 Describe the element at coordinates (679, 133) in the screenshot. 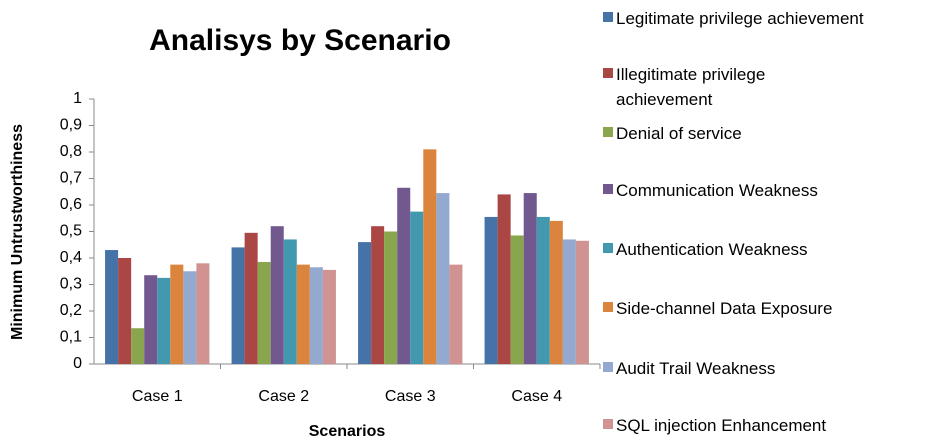

I see `legend-label: Denial of service` at that location.